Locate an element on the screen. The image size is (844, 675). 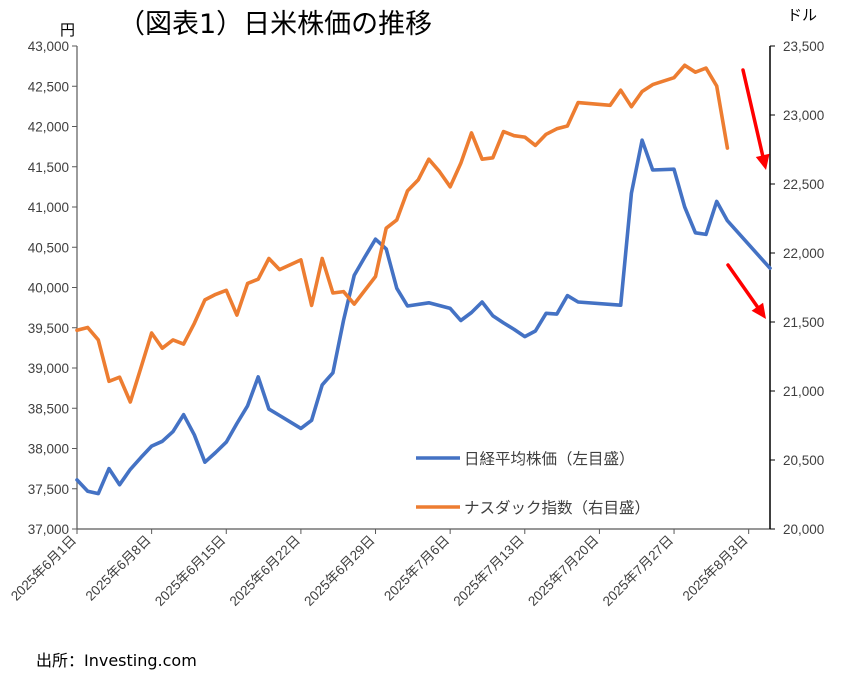
left-tick-label: 40,000 is located at coordinates (48, 288).